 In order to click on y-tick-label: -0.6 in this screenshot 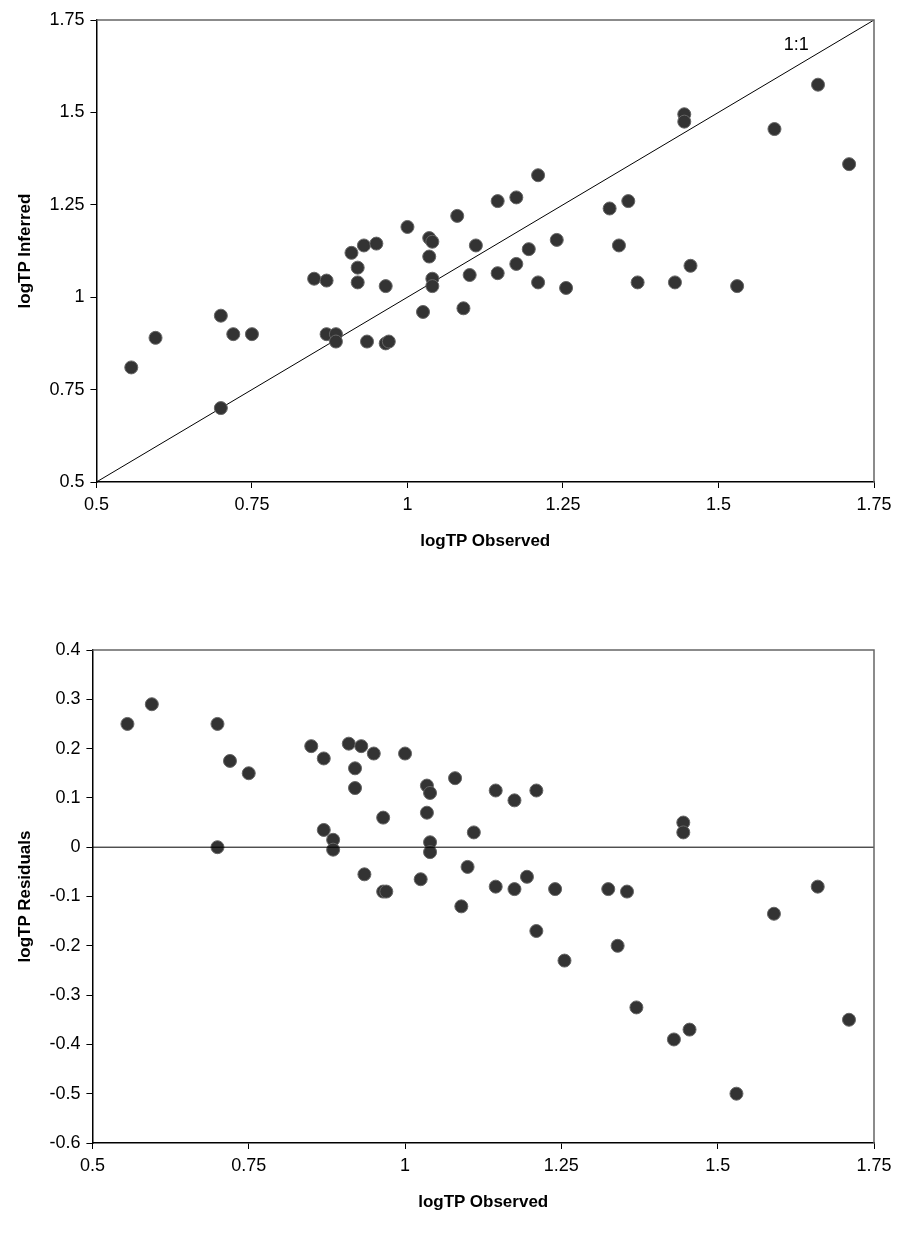, I will do `click(65, 1141)`.